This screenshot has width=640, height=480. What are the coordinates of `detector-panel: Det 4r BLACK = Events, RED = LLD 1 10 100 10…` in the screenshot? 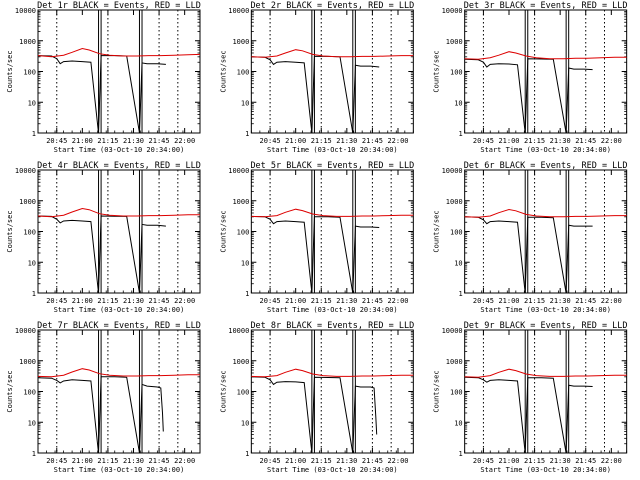 It's located at (103, 237).